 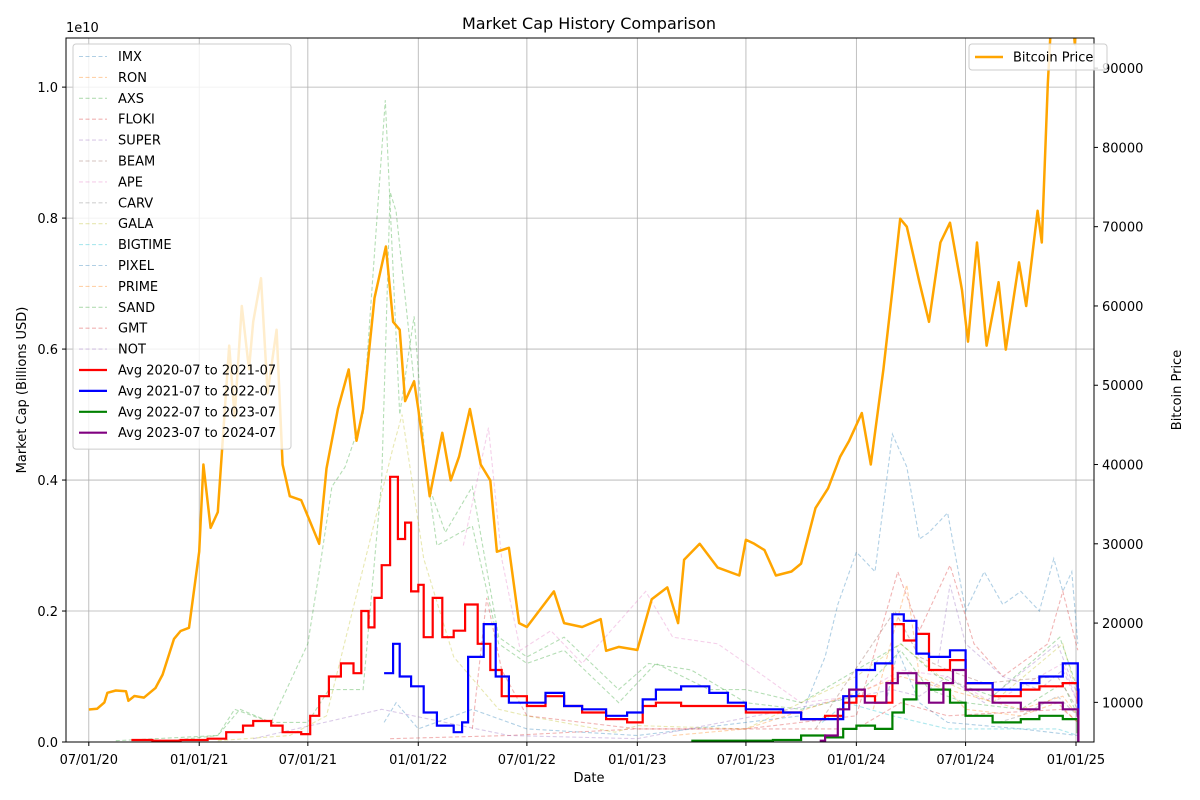 I want to click on legend-item-ape: APE, so click(x=111, y=182).